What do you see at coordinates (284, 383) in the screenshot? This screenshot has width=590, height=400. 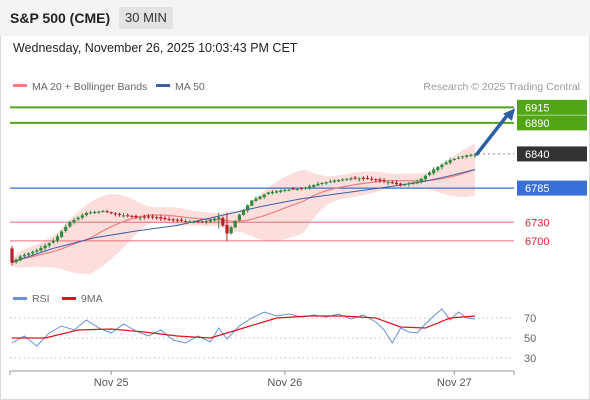 I see `x-tick-label-1: Nov 26` at bounding box center [284, 383].